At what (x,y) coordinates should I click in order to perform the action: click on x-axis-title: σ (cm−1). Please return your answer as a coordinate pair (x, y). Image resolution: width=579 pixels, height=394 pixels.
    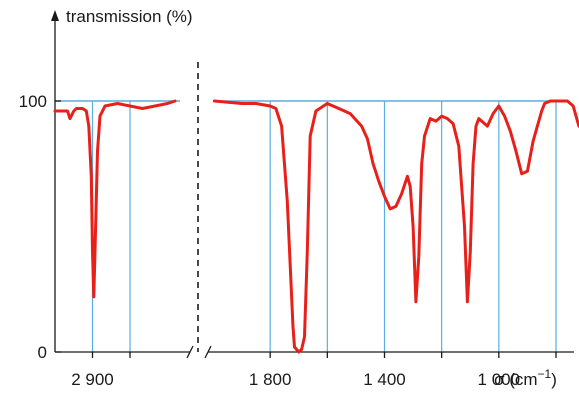
    Looking at the image, I should click on (525, 378).